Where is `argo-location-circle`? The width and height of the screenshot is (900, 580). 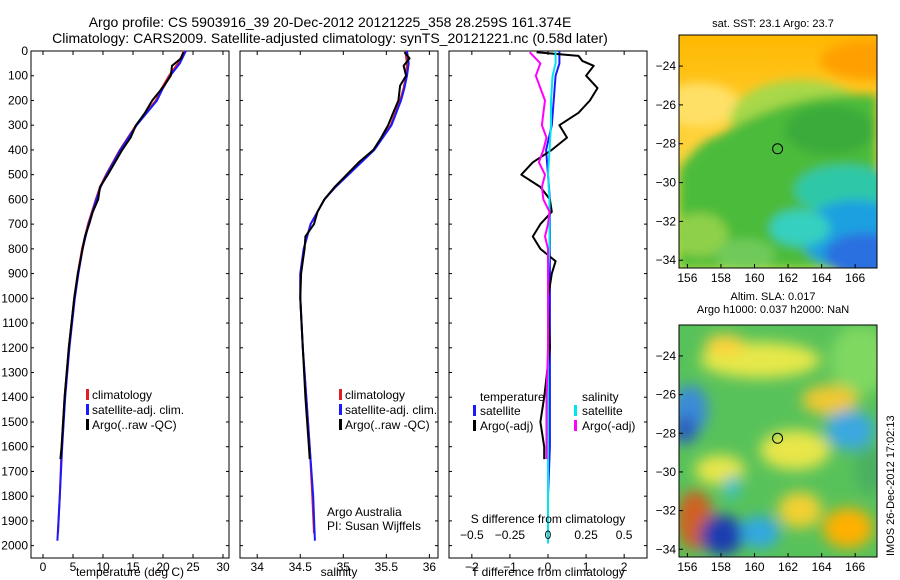
argo-location-circle is located at coordinates (778, 149).